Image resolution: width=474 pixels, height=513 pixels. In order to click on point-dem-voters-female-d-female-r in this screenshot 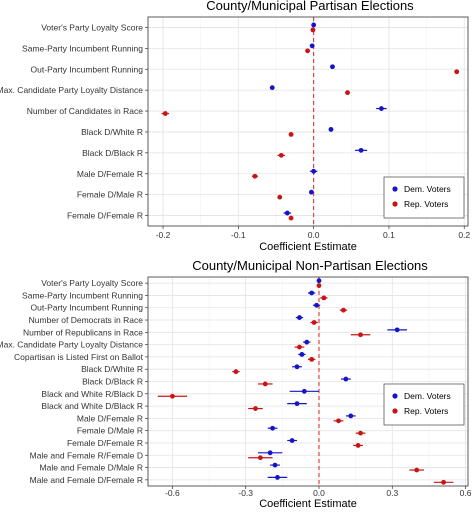, I will do `click(287, 213)`.